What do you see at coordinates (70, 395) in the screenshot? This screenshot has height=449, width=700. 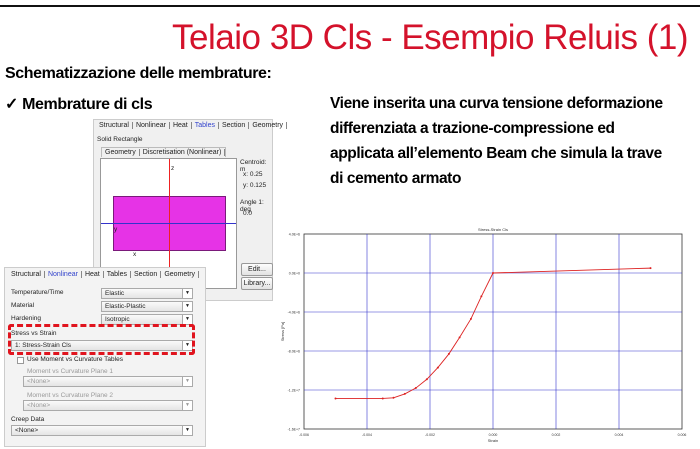 I see `plane2-label: Moment vs Curvature Plane 2` at bounding box center [70, 395].